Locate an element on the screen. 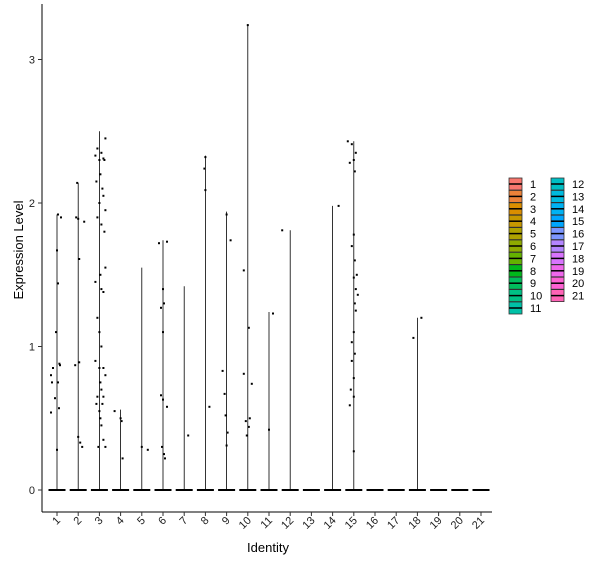 This screenshot has width=600, height=568. x-tick-label: 21 is located at coordinates (478, 523).